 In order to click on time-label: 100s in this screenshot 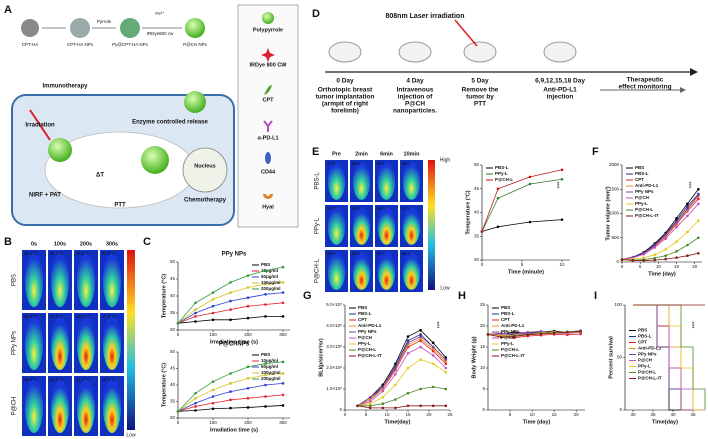, I will do `click(60, 244)`.